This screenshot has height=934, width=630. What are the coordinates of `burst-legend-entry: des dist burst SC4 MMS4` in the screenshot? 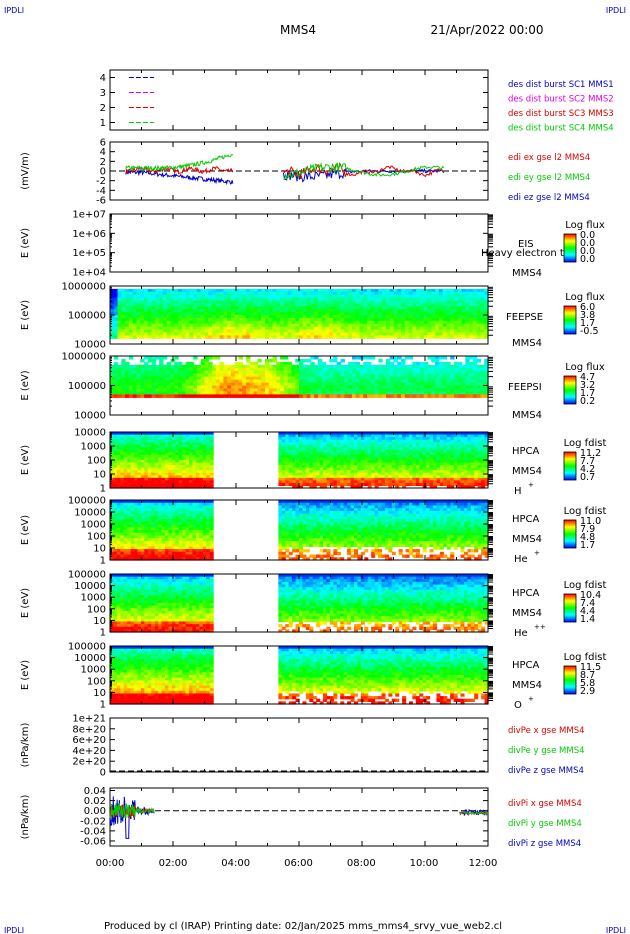 It's located at (561, 129).